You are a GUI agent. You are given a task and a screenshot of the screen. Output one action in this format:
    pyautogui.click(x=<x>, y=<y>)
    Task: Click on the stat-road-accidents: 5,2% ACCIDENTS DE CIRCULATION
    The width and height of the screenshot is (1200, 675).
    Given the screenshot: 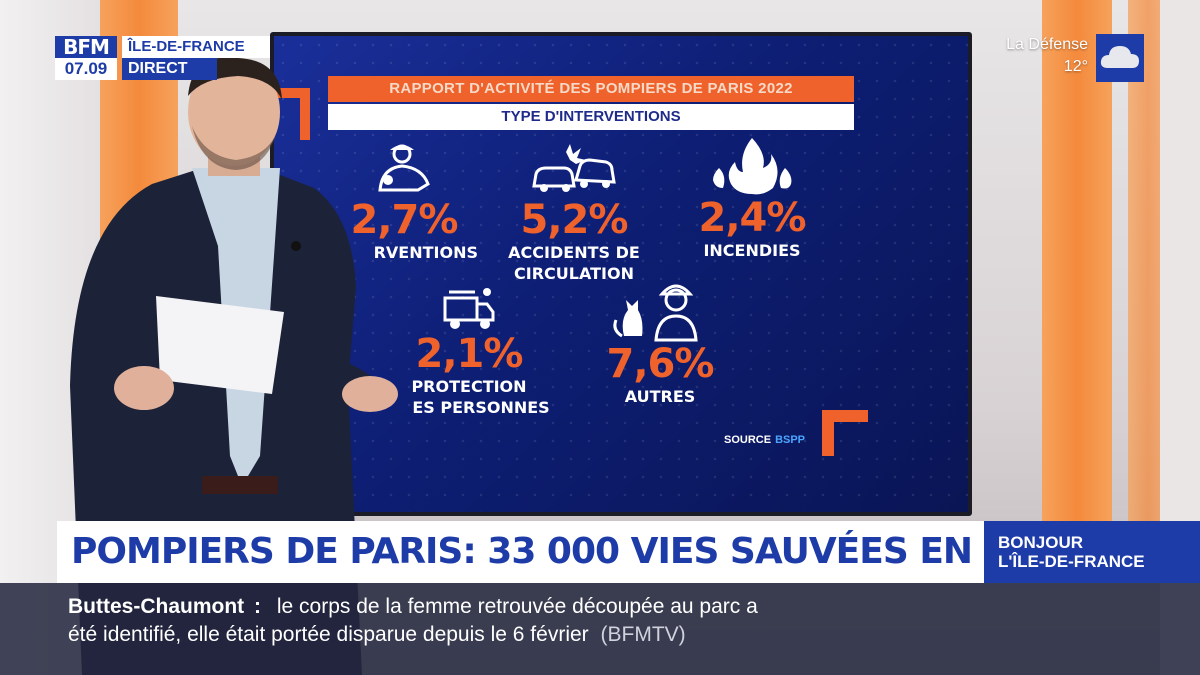 What is the action you would take?
    pyautogui.click(x=574, y=212)
    